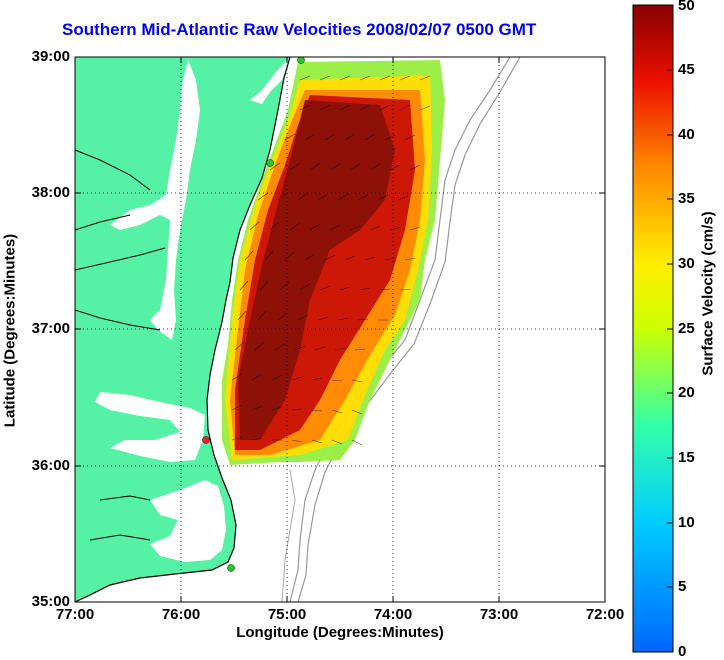 Image resolution: width=724 pixels, height=660 pixels. Describe the element at coordinates (686, 263) in the screenshot. I see `colorbar-tick-label: 30` at that location.